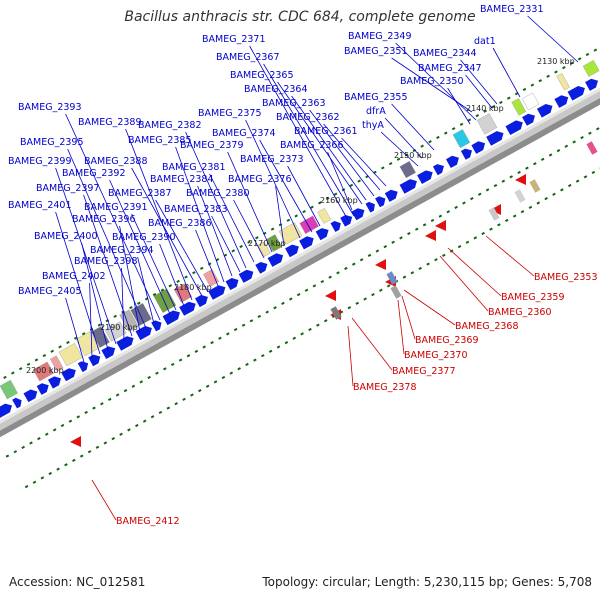 The height and width of the screenshot is (604, 600). Describe the element at coordinates (244, 133) in the screenshot. I see `forward-gene-label: BAMEG_2374` at that location.